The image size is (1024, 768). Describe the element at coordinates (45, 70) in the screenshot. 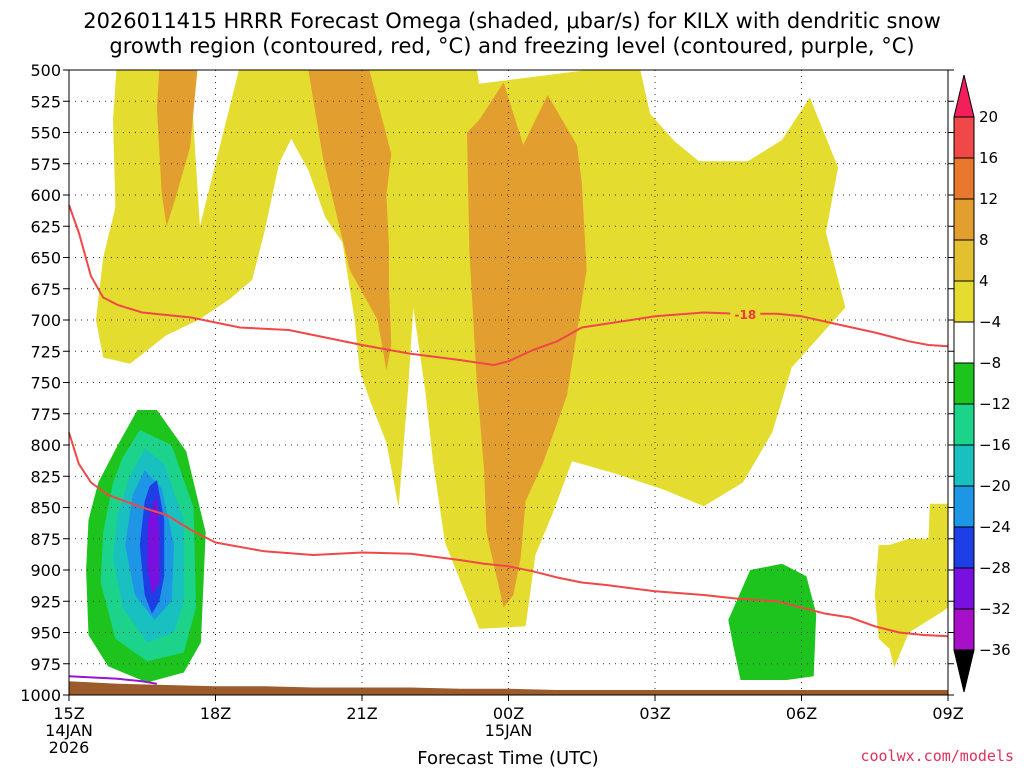

I see `y-tick-label: 500` at that location.